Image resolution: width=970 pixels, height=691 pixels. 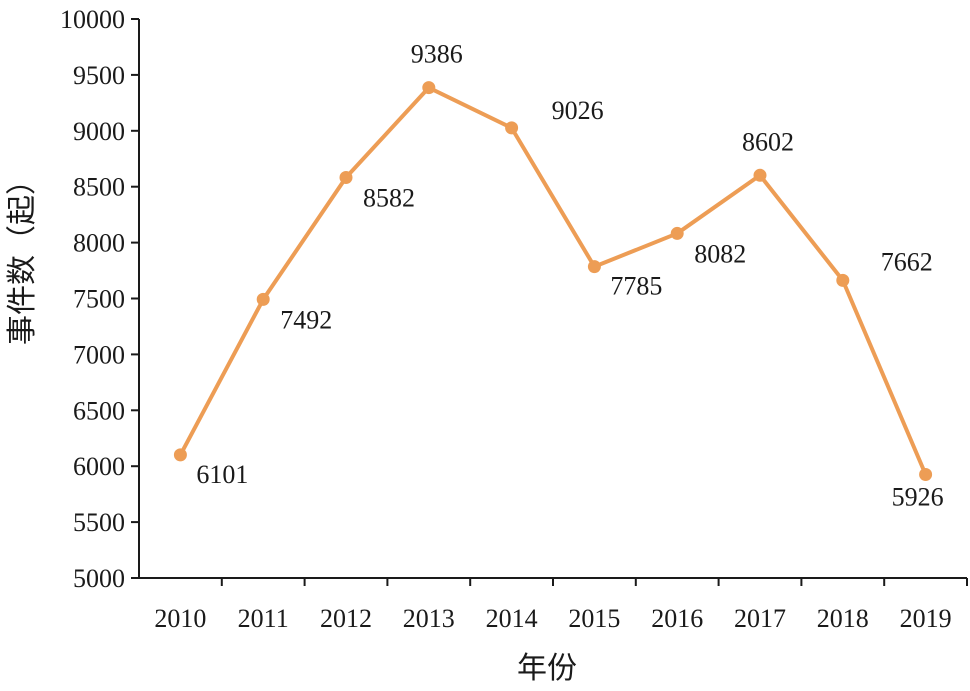 What do you see at coordinates (22, 255) in the screenshot?
I see `y-axis-title: 事件数（起）` at bounding box center [22, 255].